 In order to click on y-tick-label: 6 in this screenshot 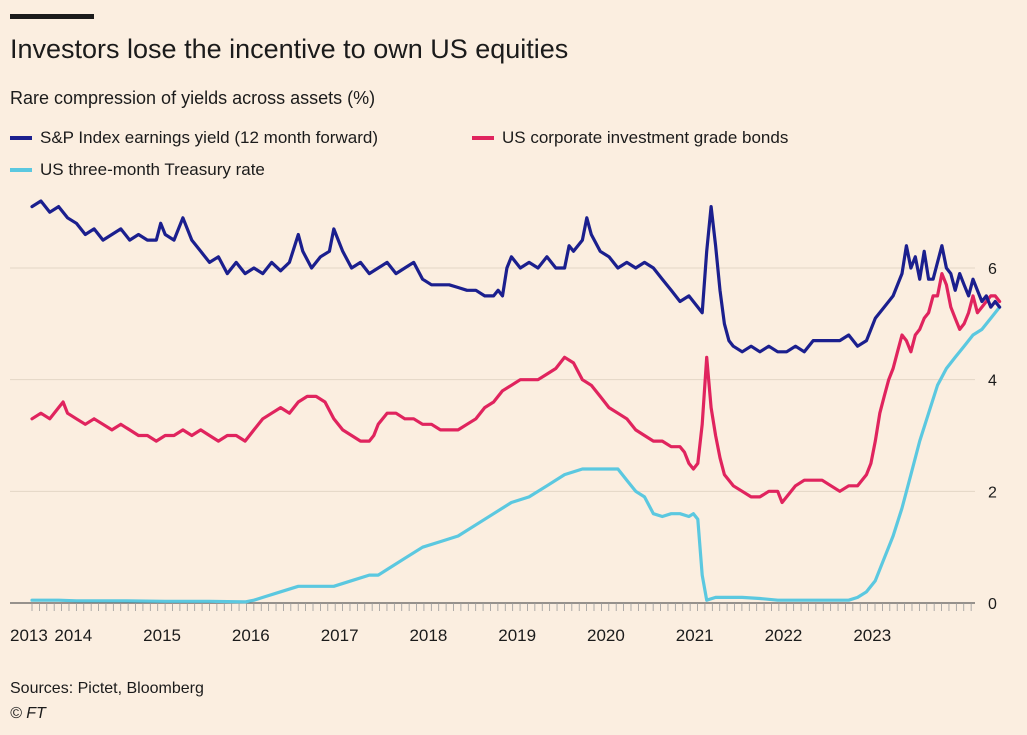, I will do `click(992, 269)`.